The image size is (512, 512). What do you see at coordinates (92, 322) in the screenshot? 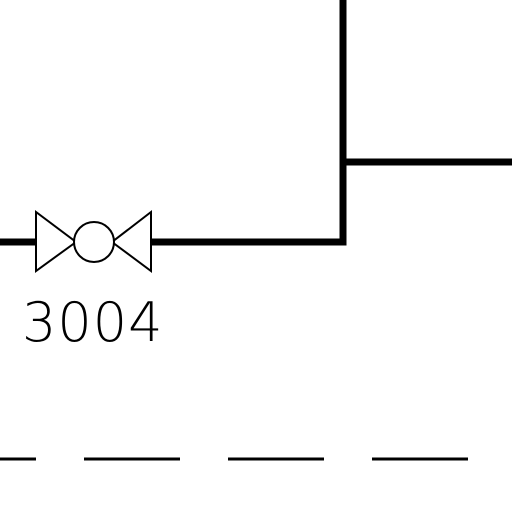
I see `valve-tag-label: 3004` at bounding box center [92, 322].